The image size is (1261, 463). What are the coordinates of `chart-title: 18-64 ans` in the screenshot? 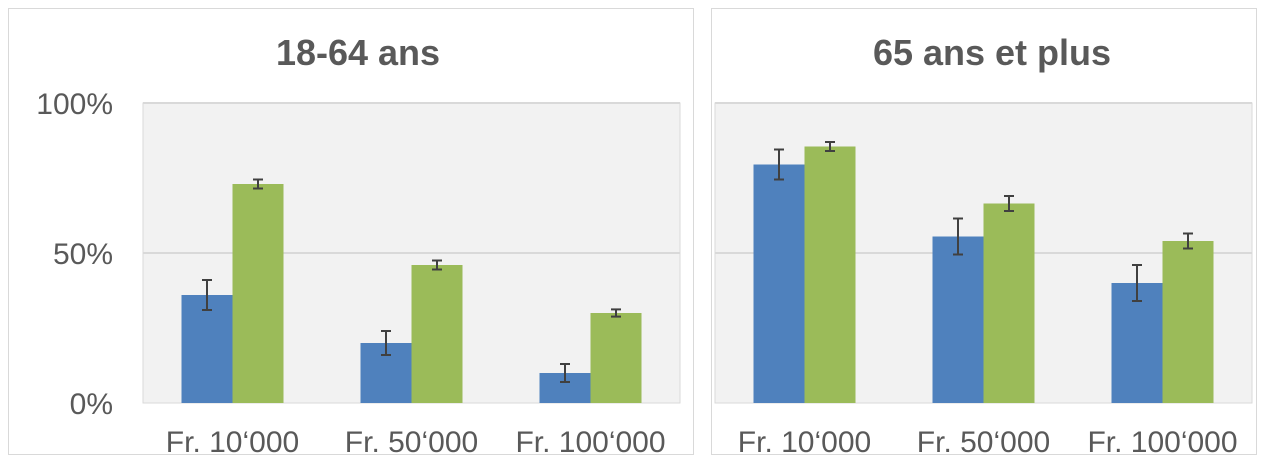 It's located at (358, 52).